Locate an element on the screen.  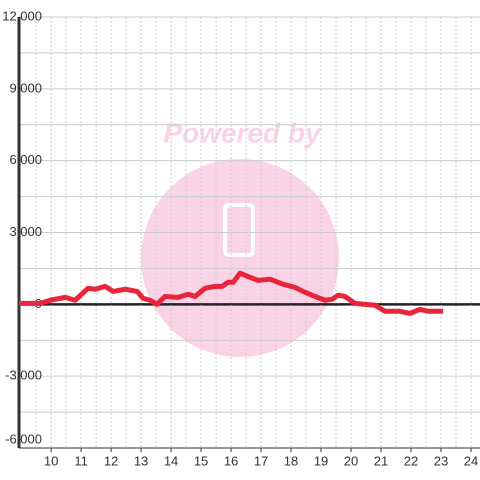
x-tick-label: 17 is located at coordinates (261, 460).